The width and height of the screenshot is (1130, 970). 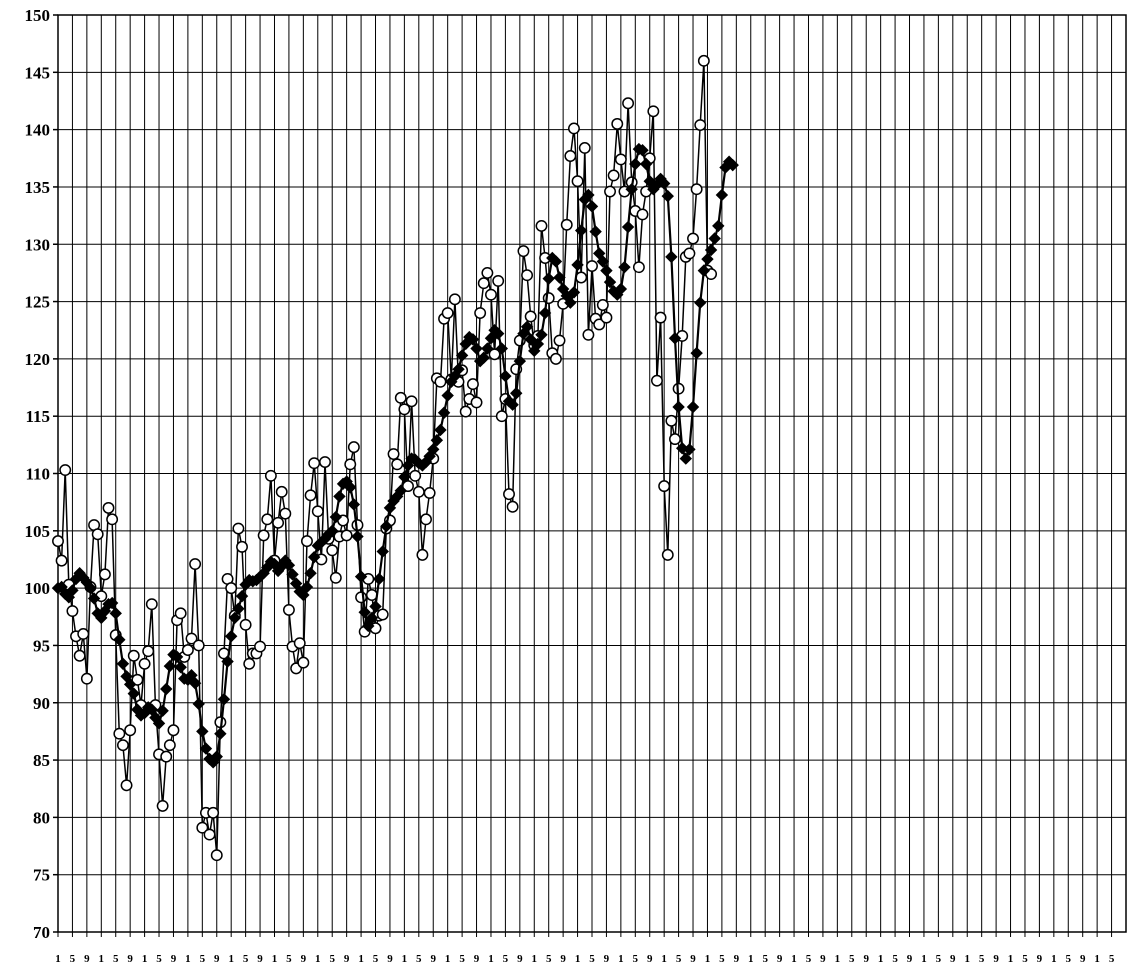 What do you see at coordinates (38, 359) in the screenshot?
I see `y-tick-label: 120` at bounding box center [38, 359].